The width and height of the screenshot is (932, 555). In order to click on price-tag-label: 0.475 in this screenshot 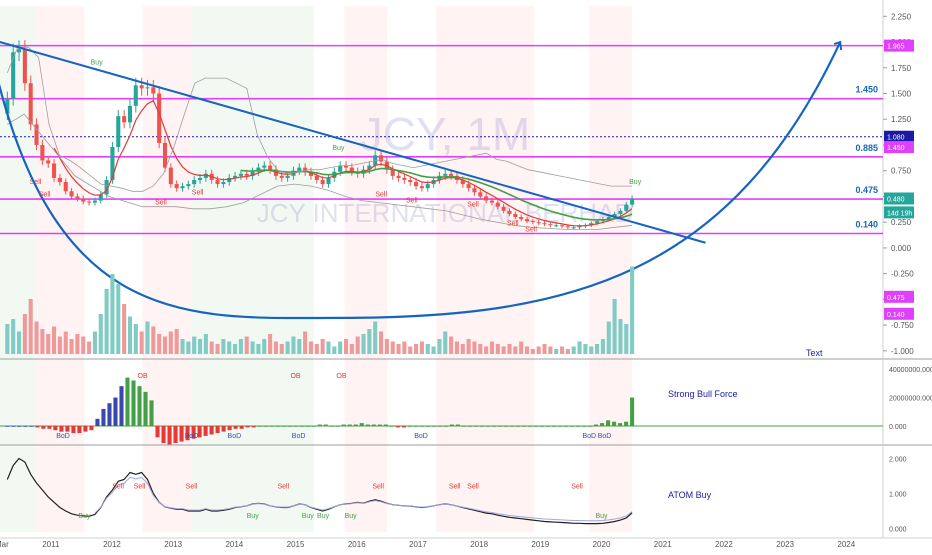, I will do `click(896, 298)`.